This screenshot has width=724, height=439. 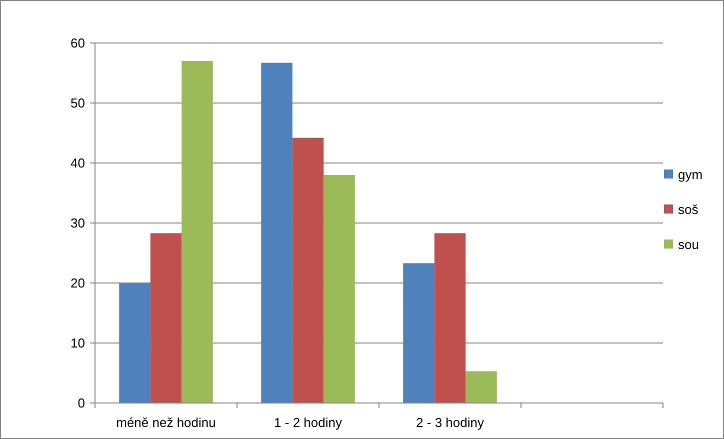 I want to click on y-tick-label: 50, so click(x=77, y=103).